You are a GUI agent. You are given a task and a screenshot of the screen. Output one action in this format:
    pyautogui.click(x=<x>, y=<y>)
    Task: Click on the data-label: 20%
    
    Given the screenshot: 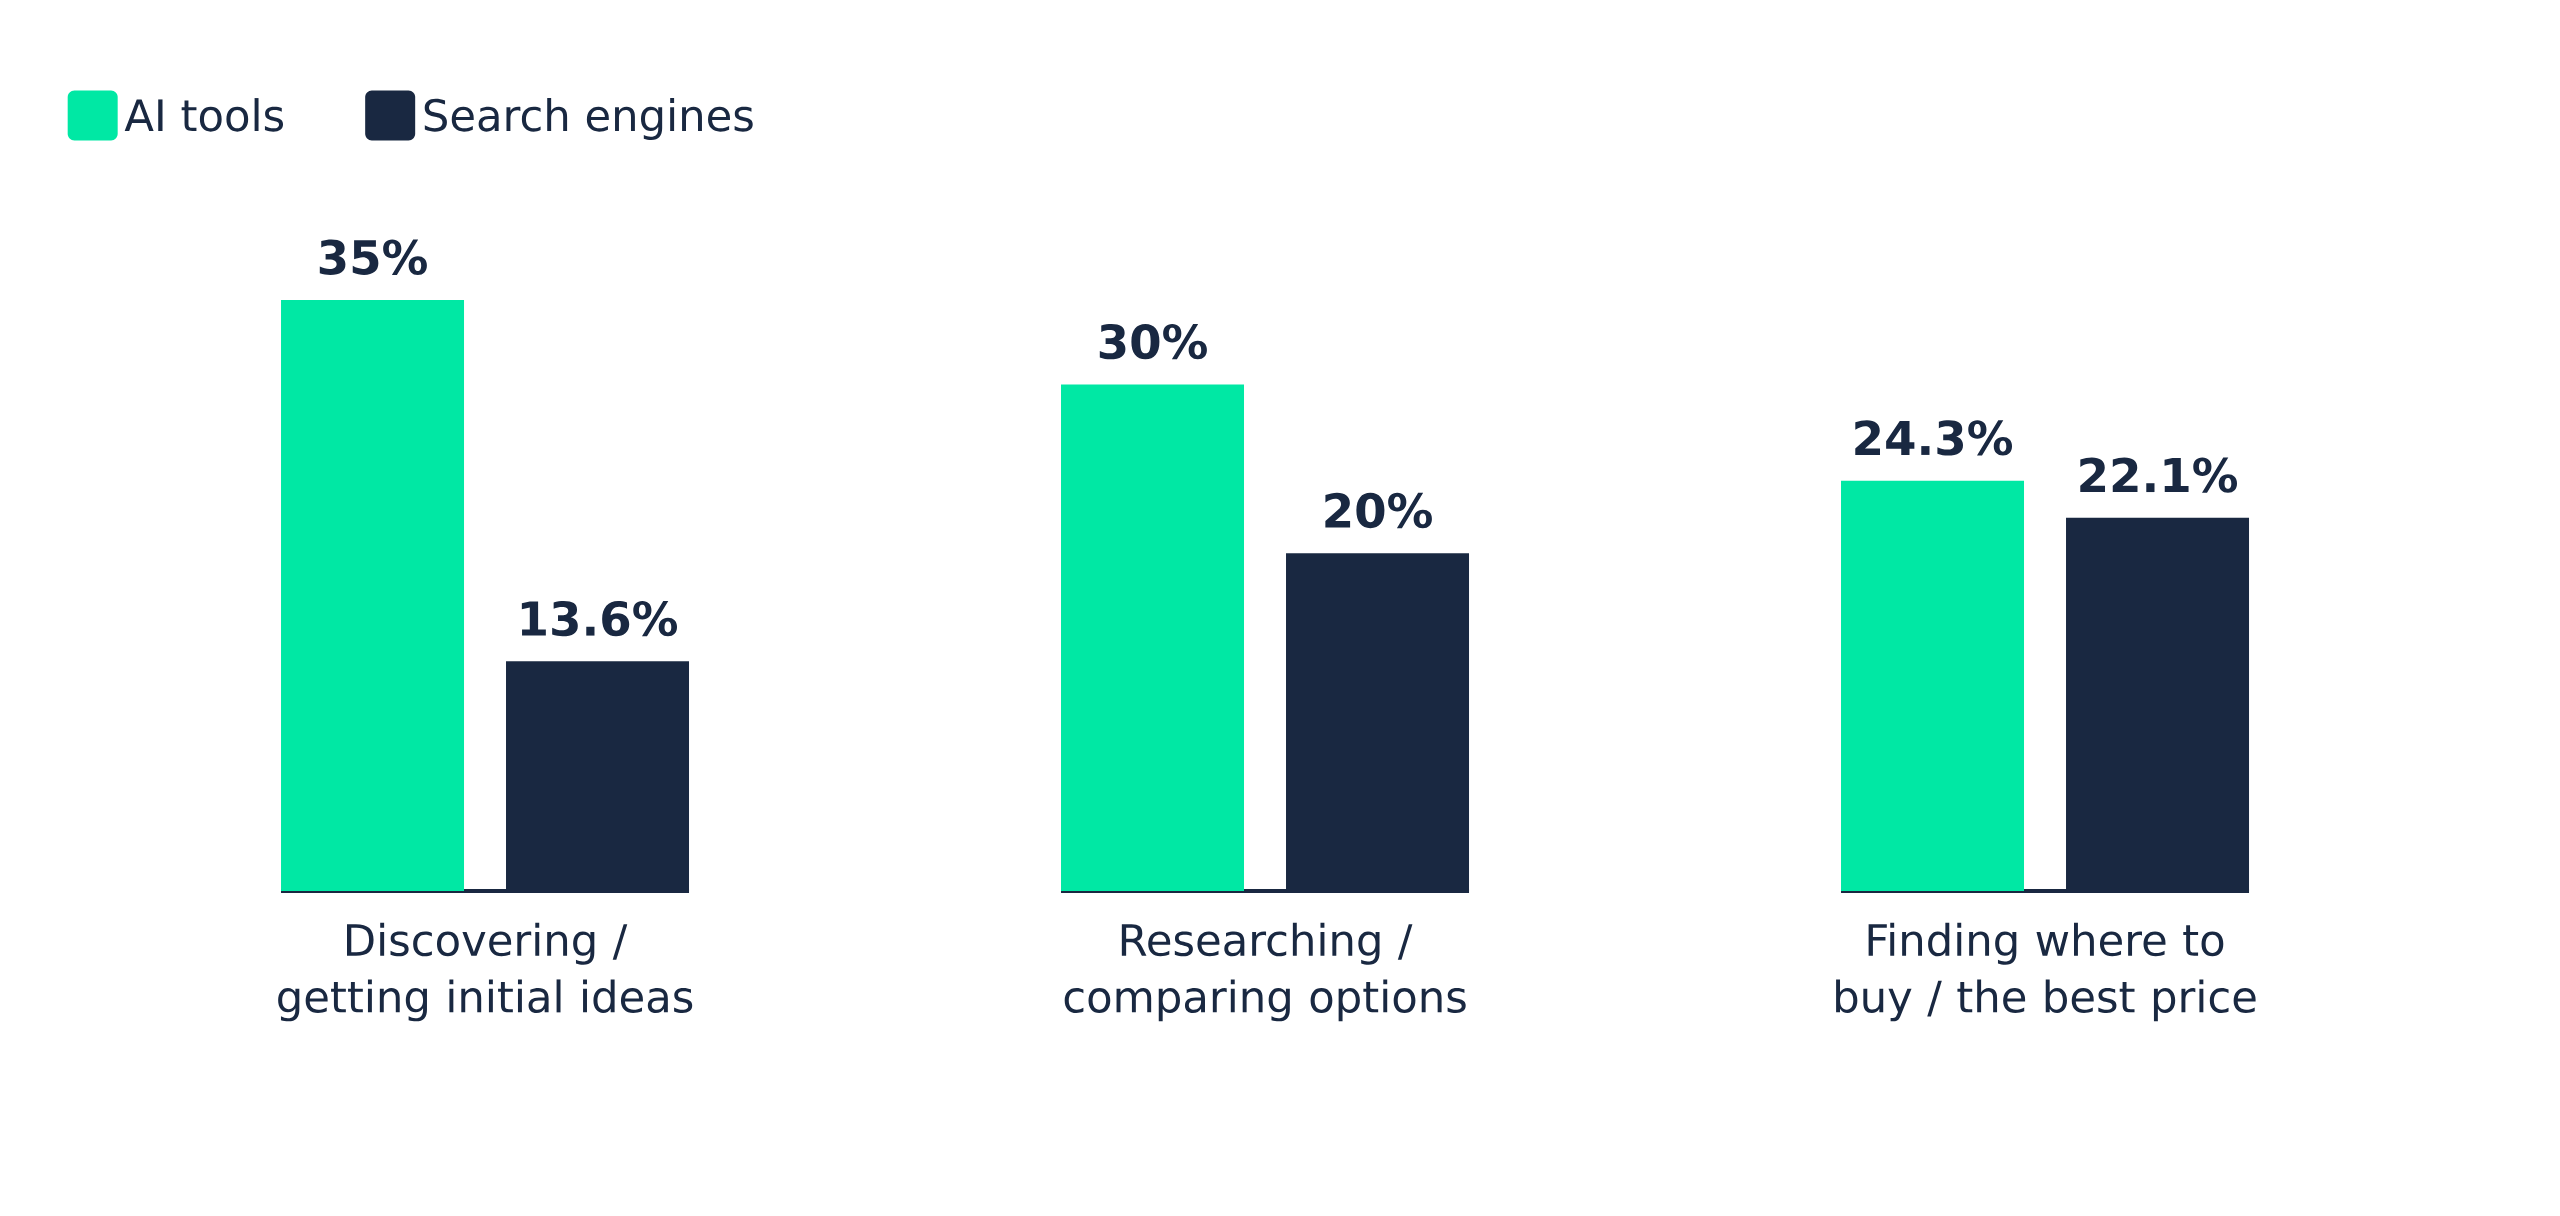 What is the action you would take?
    pyautogui.click(x=1378, y=510)
    